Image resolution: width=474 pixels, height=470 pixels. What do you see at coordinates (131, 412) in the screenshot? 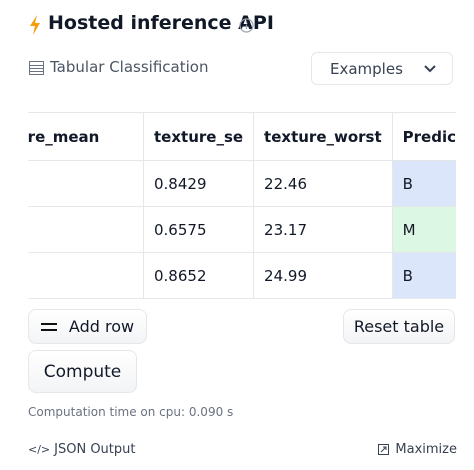
I see `computation-time: Computation time on cpu: 0.090 s` at bounding box center [131, 412].